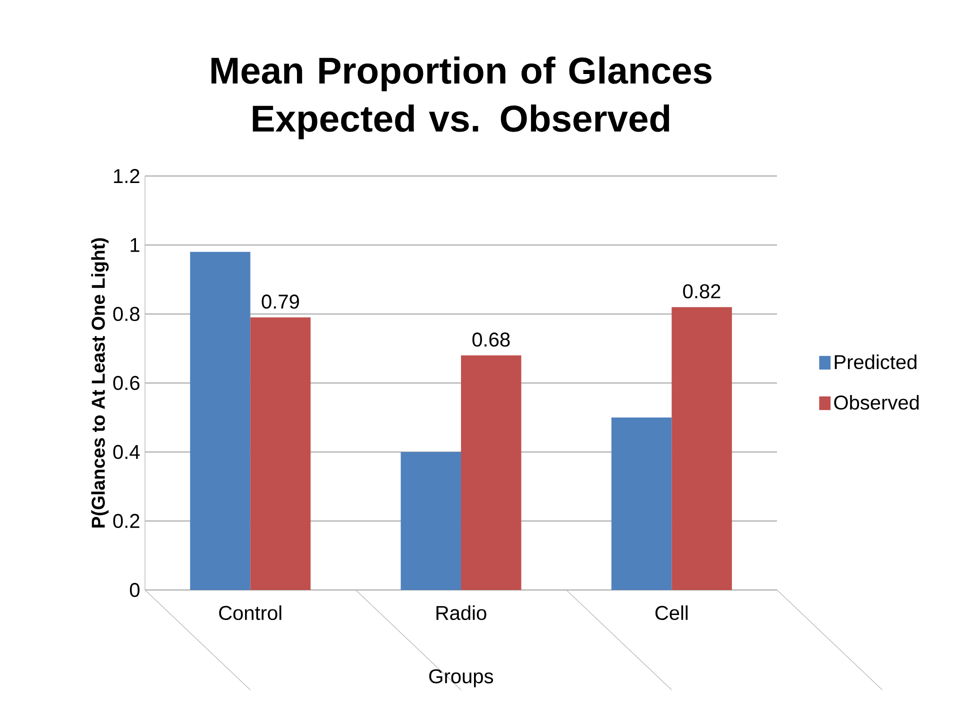 The image size is (967, 702). What do you see at coordinates (135, 590) in the screenshot?
I see `y-tick-label: 0` at bounding box center [135, 590].